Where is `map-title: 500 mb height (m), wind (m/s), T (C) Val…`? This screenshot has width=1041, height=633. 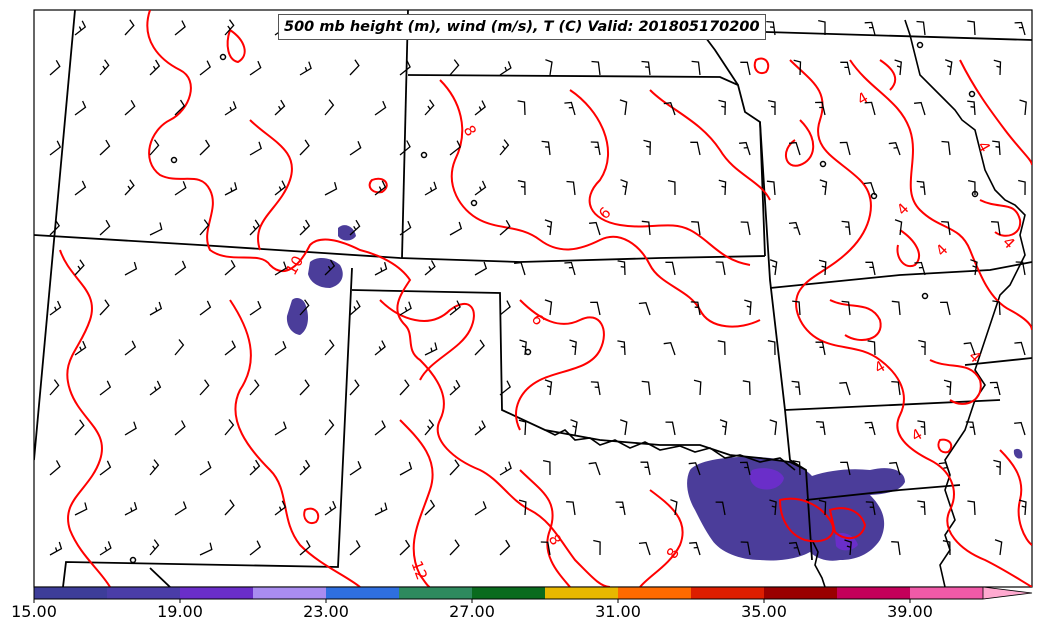
map-title: 500 mb height (m), wind (m/s), T (C) Val… is located at coordinates (522, 27).